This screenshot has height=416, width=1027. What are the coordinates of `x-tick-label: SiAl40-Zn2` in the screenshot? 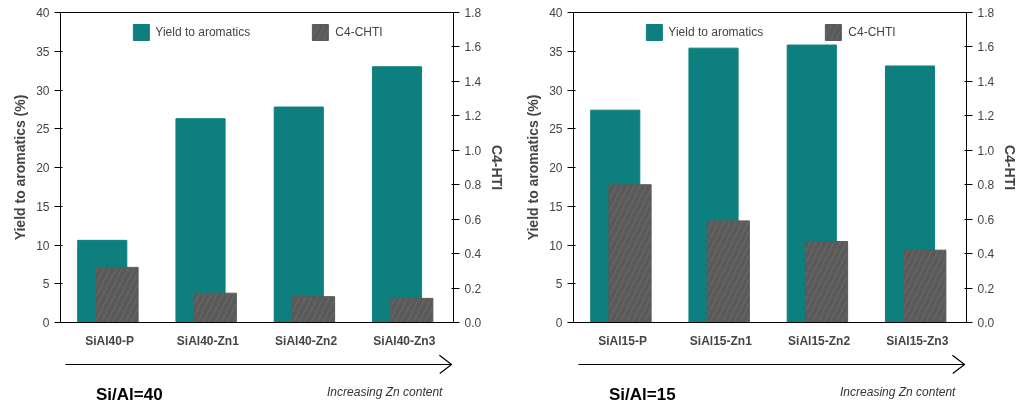 It's located at (306, 340).